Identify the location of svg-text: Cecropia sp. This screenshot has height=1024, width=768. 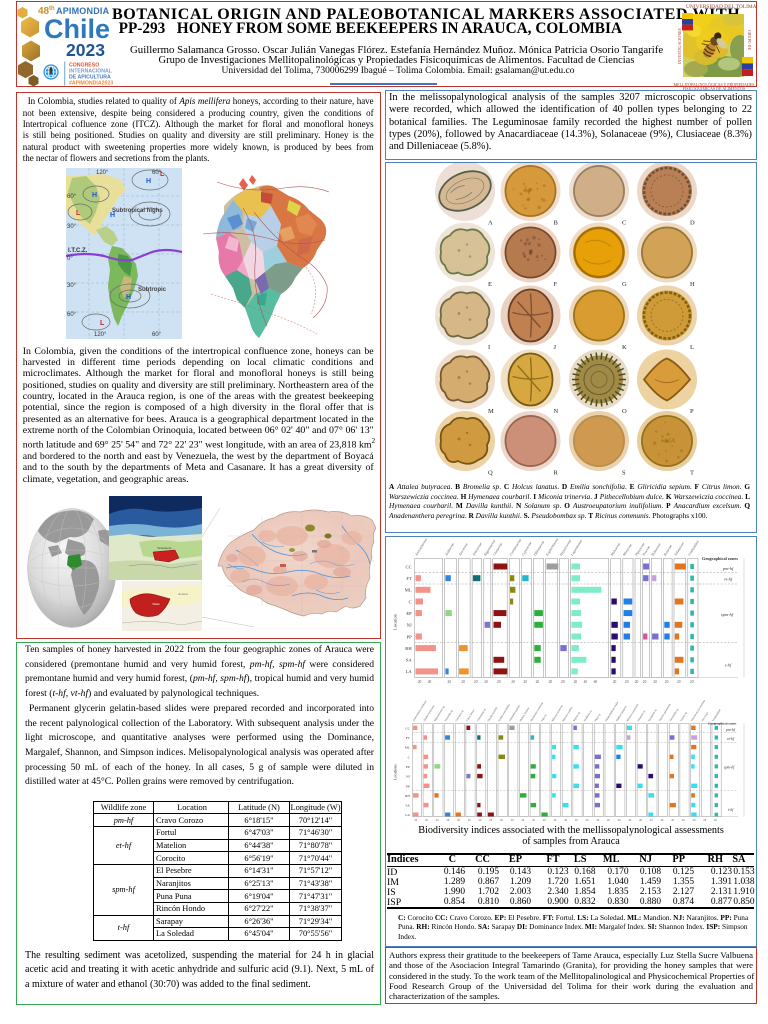
(460, 715).